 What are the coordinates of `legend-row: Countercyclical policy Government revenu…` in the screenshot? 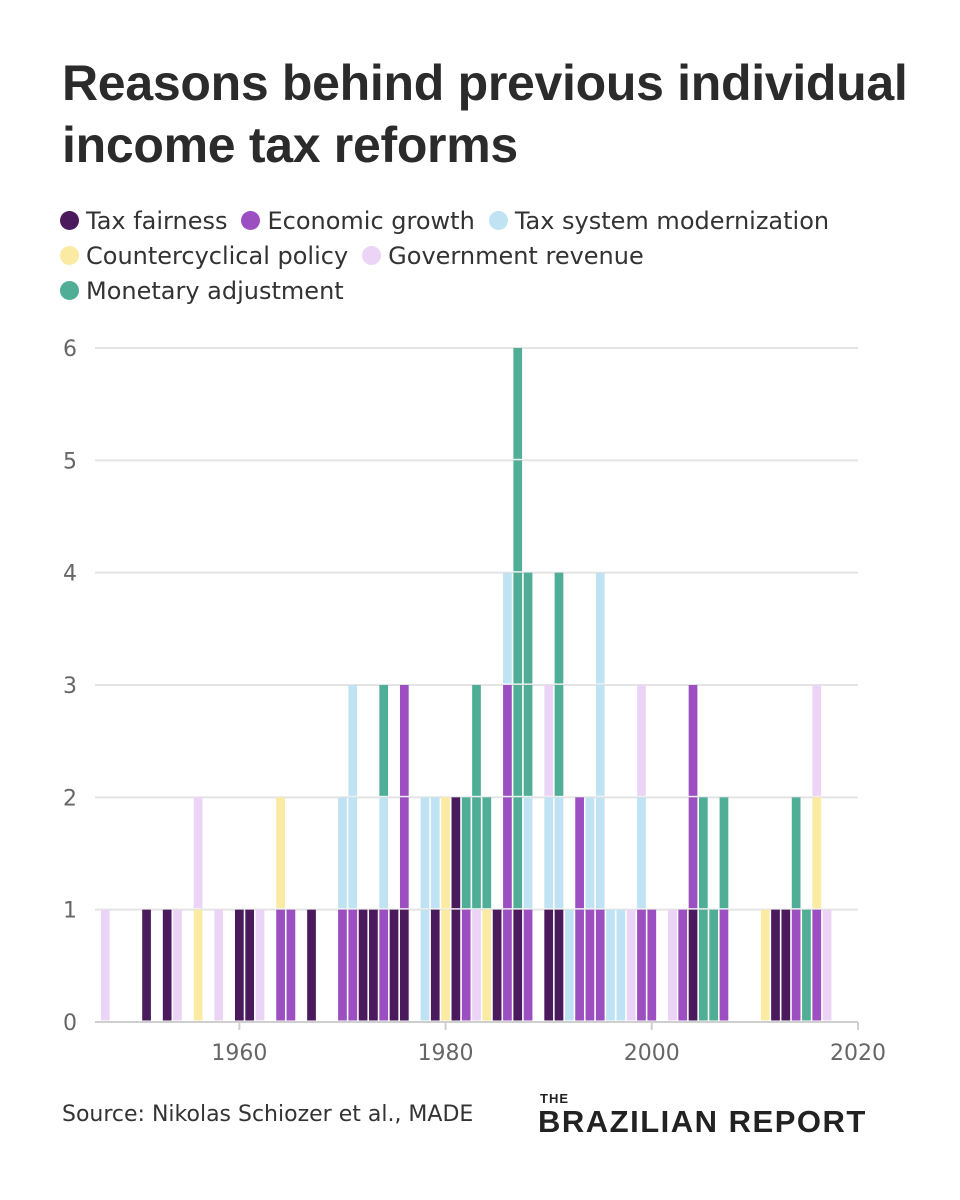 It's located at (490, 255).